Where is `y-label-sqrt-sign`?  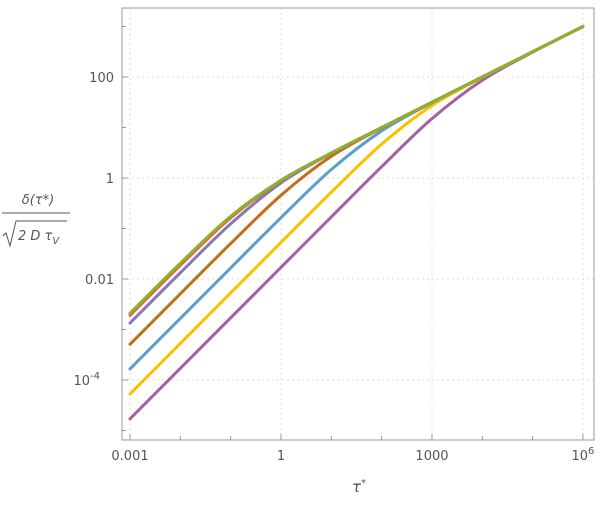
y-label-sqrt-sign is located at coordinates (34, 234).